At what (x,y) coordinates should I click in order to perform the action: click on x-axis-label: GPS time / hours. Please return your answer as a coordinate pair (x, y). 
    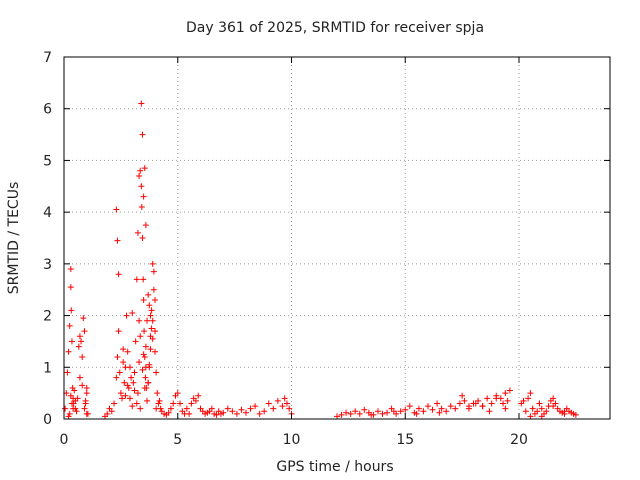
    Looking at the image, I should click on (334, 467).